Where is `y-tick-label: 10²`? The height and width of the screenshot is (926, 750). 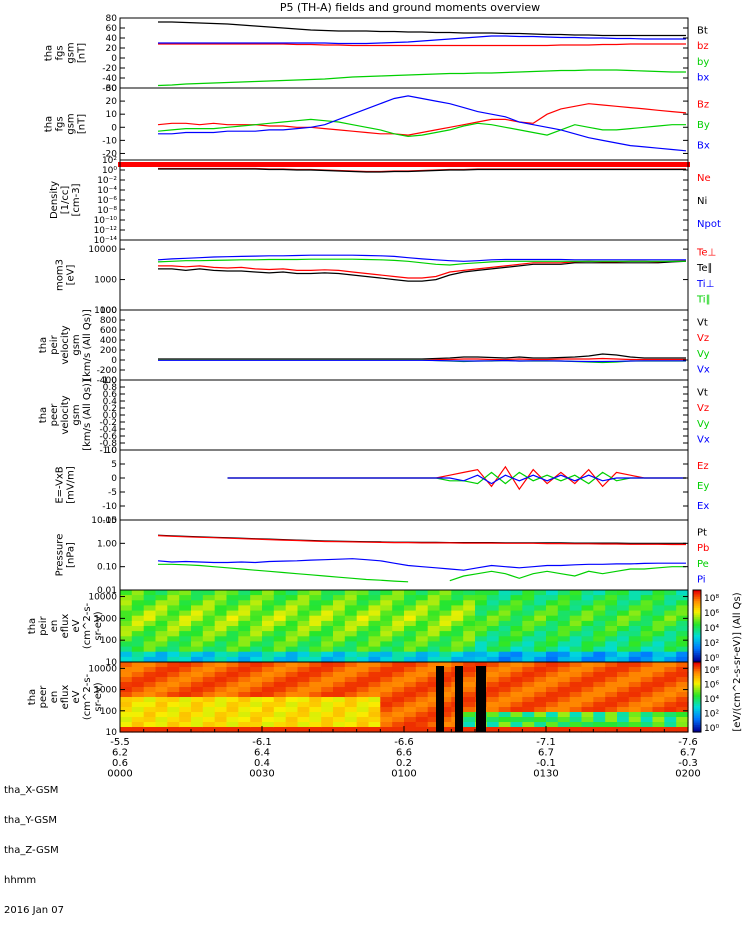 y-tick-label: 10² is located at coordinates (109, 161).